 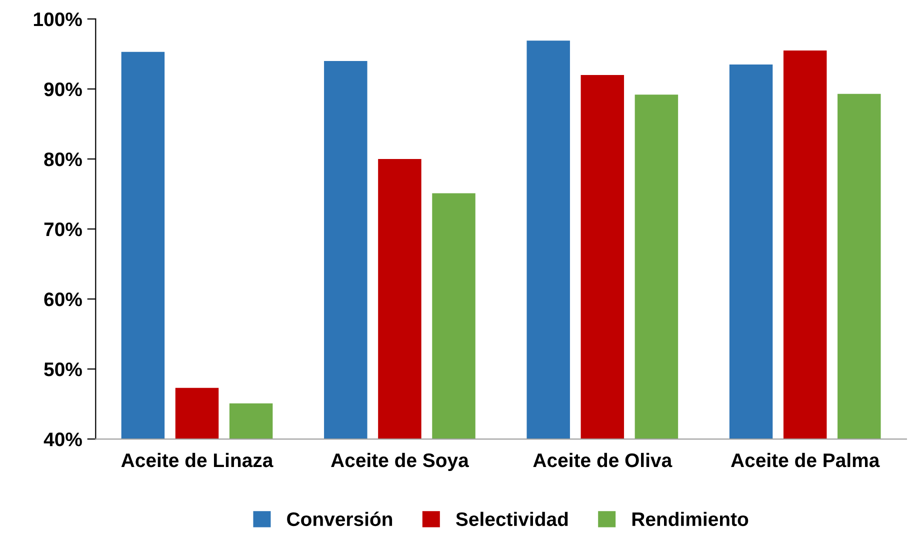 I want to click on y-tick-label: 40%, so click(x=63, y=439).